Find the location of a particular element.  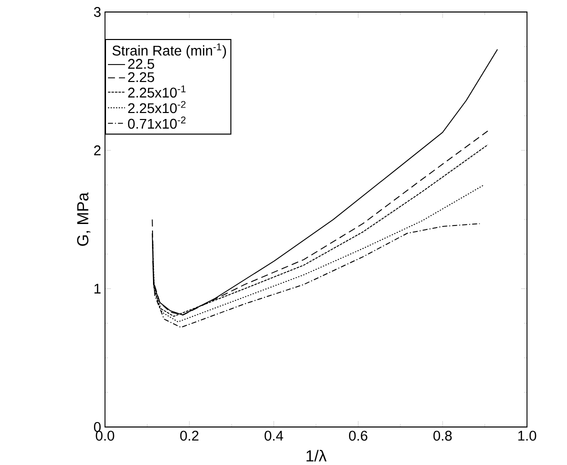

y-tick-label: 1 is located at coordinates (97, 289).